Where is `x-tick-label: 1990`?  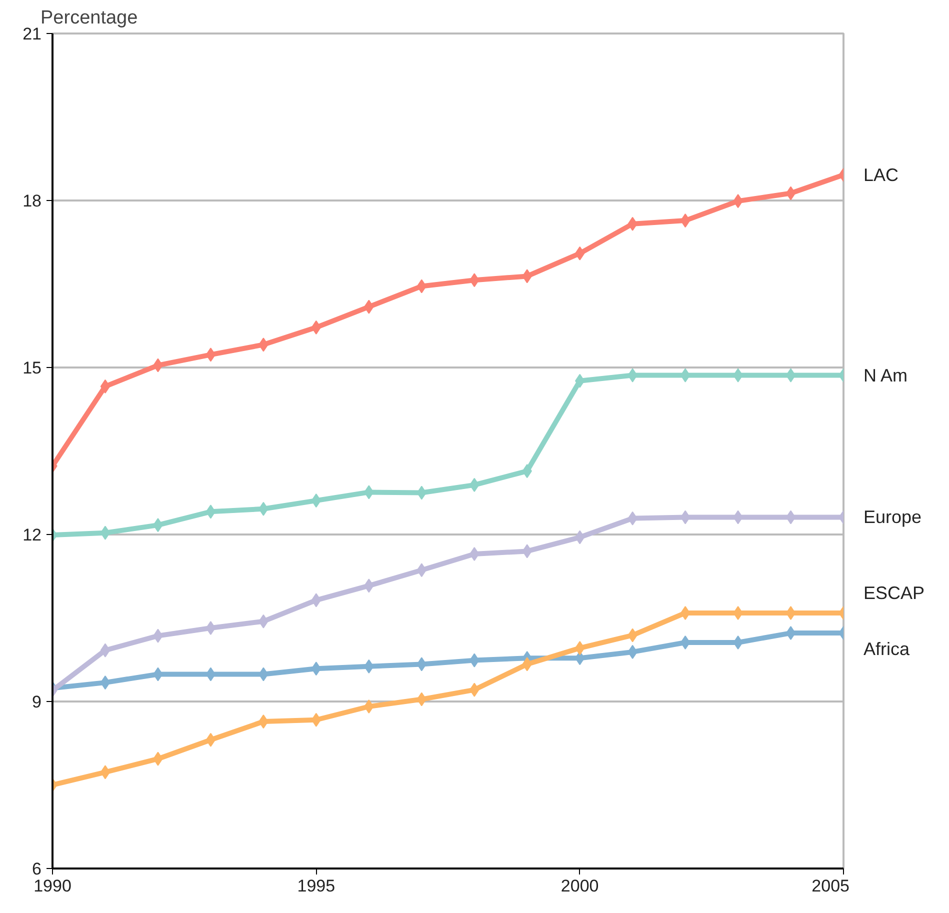
x-tick-label: 1990 is located at coordinates (53, 886).